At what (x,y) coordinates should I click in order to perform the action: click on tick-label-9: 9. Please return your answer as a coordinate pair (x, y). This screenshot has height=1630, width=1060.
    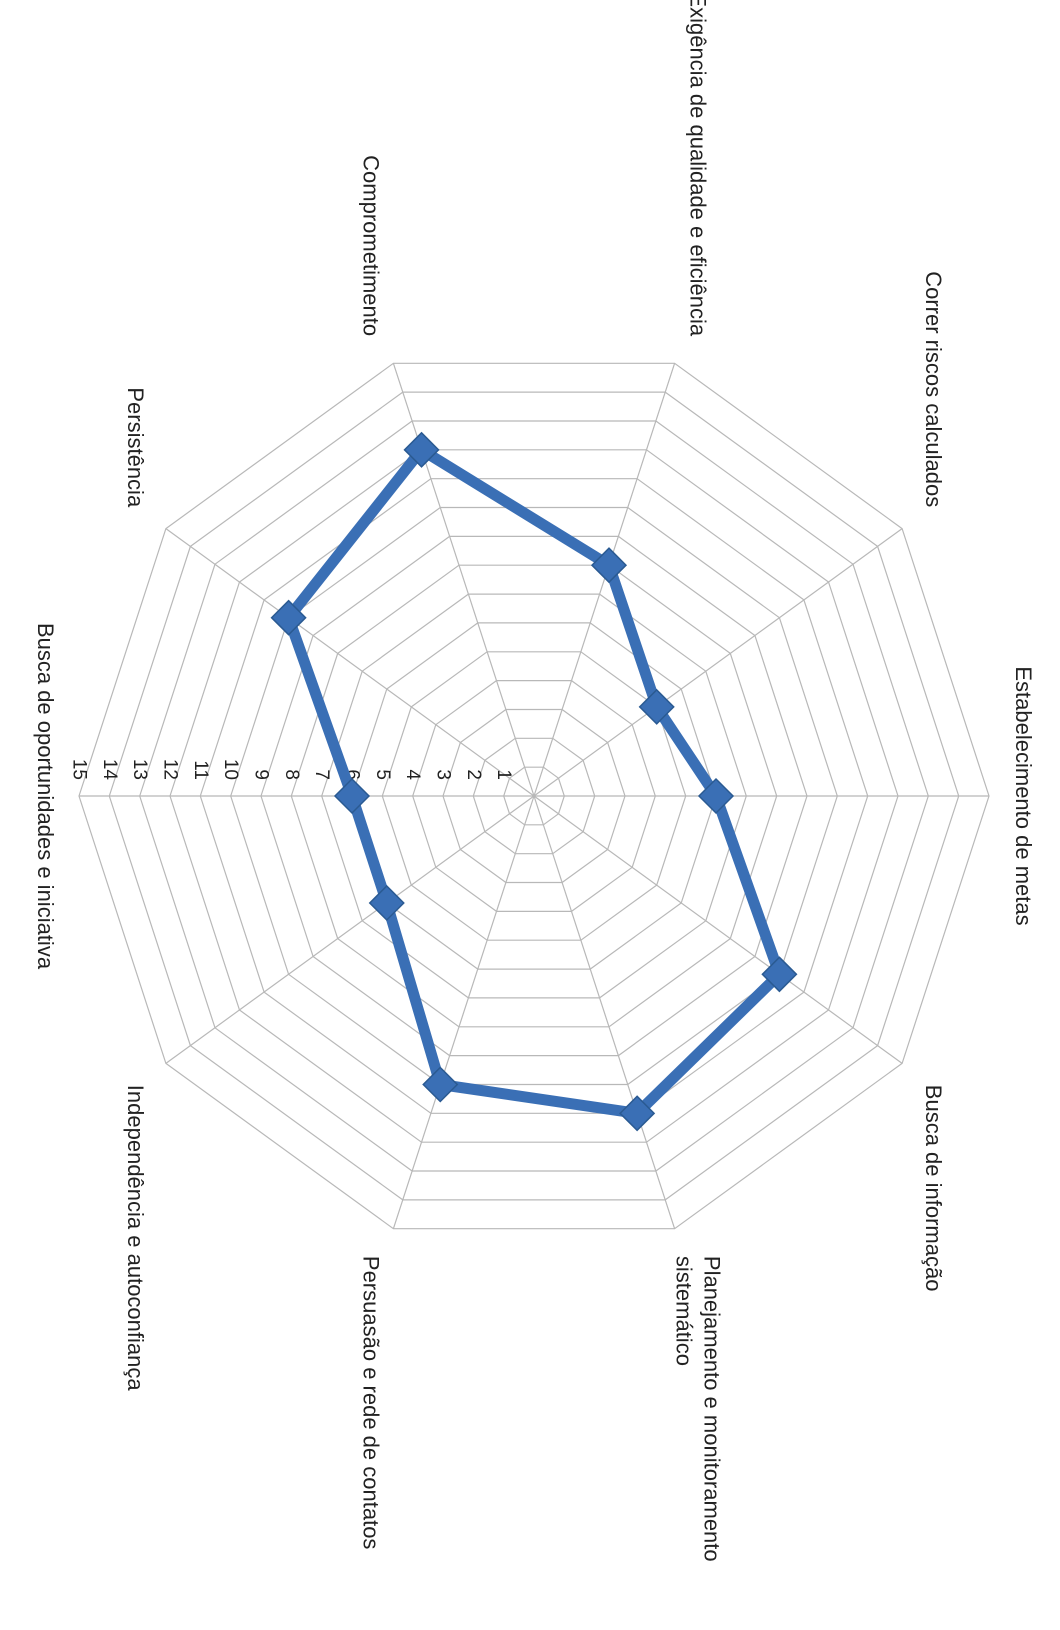
    Looking at the image, I should click on (261, 774).